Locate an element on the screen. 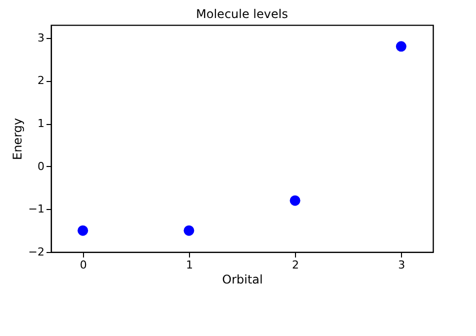 Image resolution: width=476 pixels, height=336 pixels. x-axis-title: Orbital is located at coordinates (242, 279).